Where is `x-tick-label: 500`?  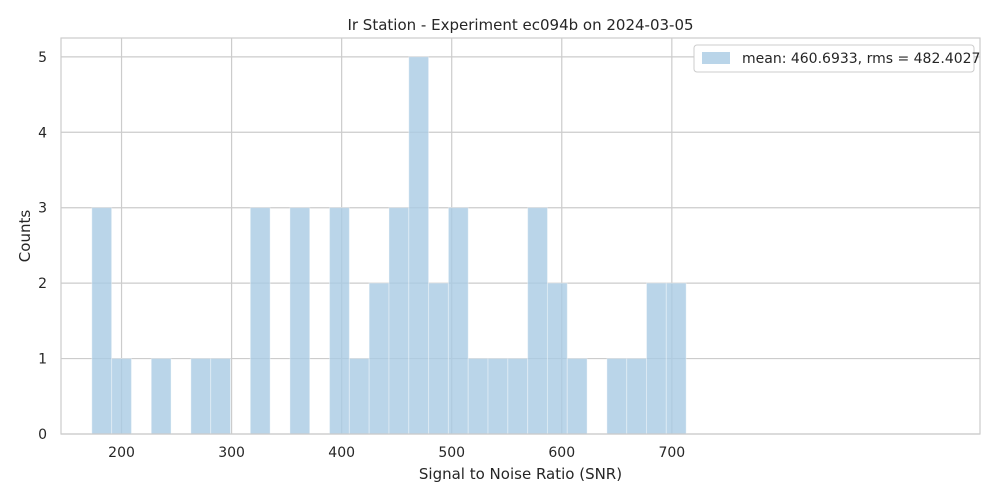 x-tick-label: 500 is located at coordinates (451, 453).